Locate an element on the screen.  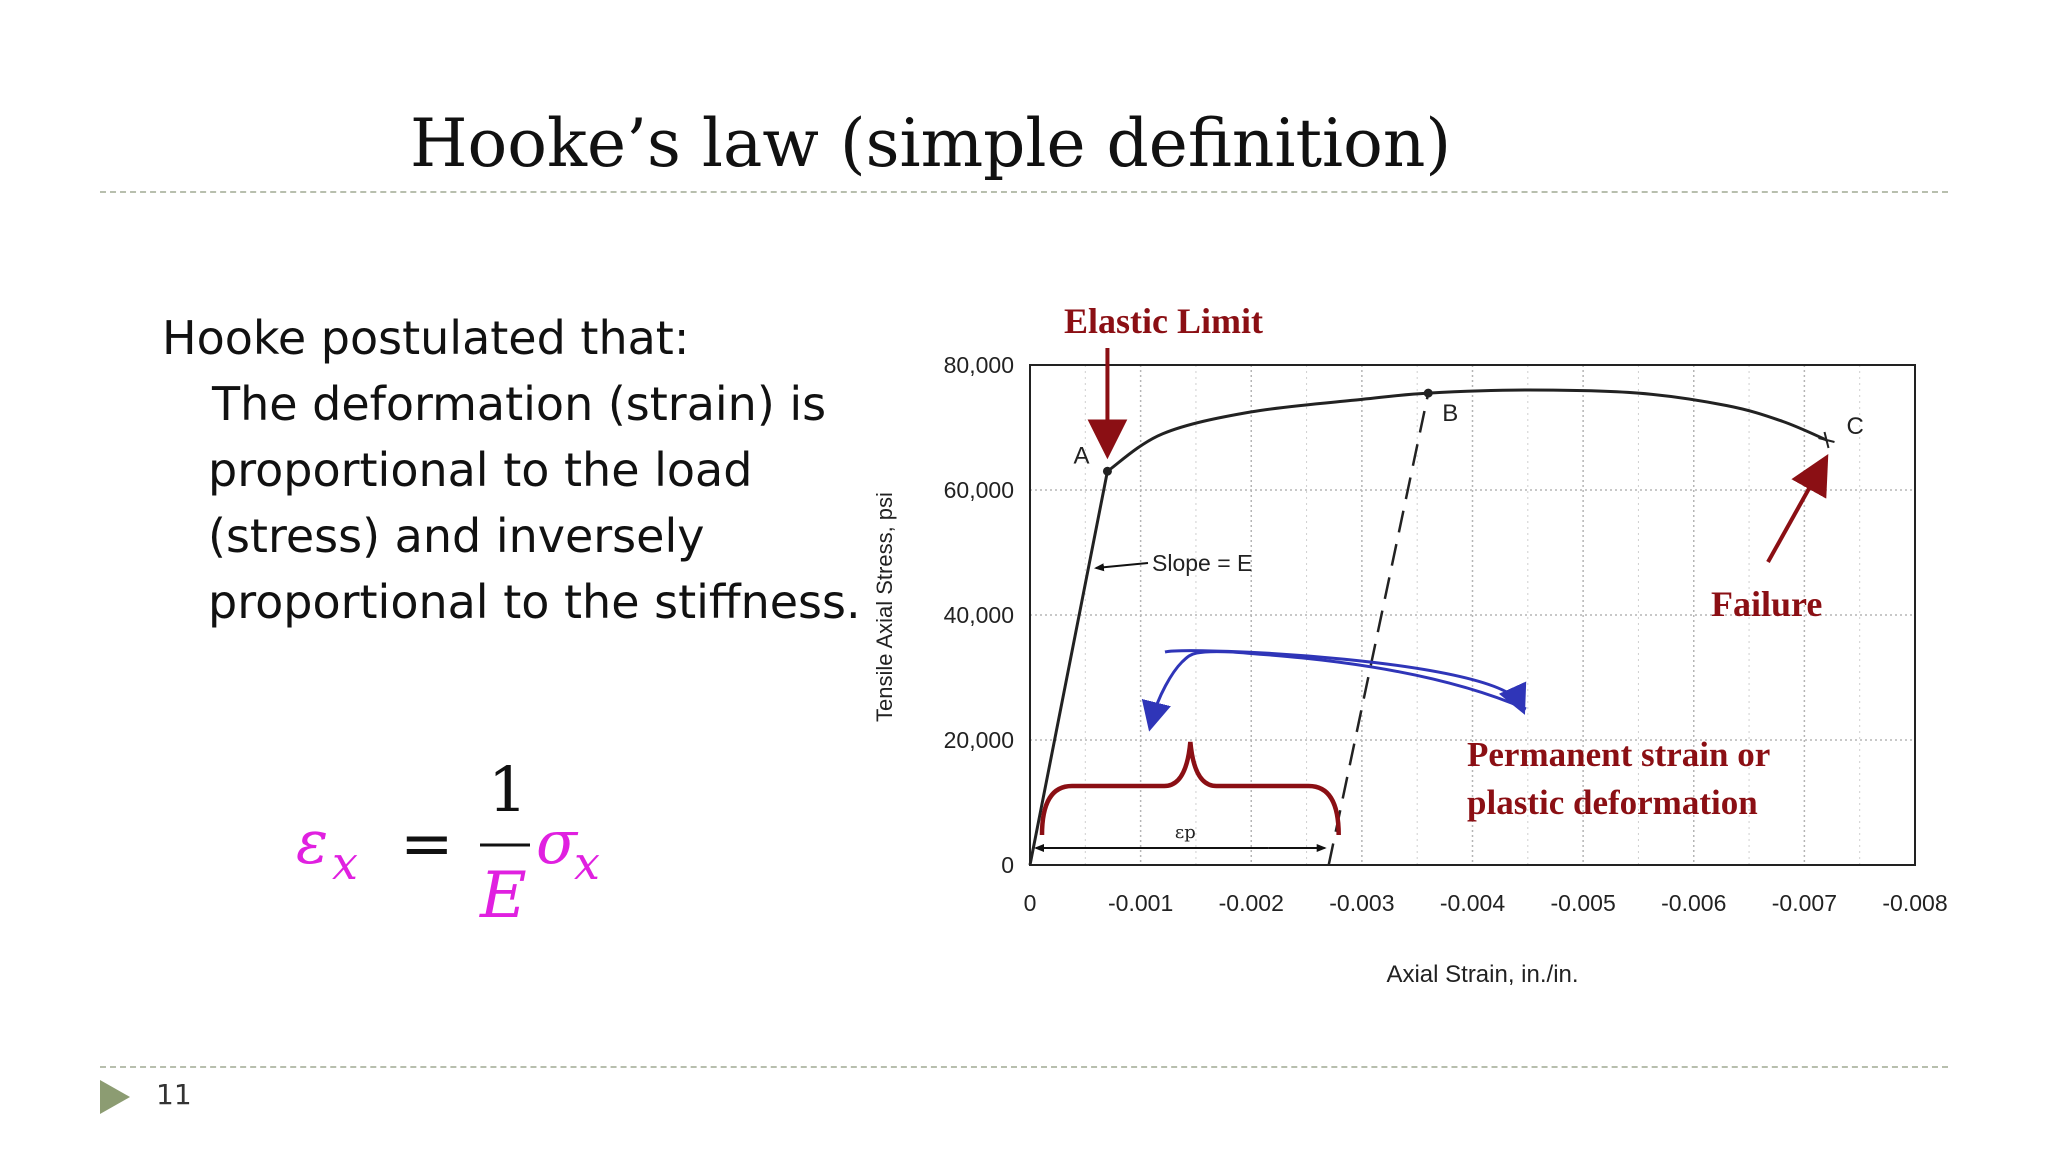
elastic-limit-label: Elastic Limit is located at coordinates (1163, 321).